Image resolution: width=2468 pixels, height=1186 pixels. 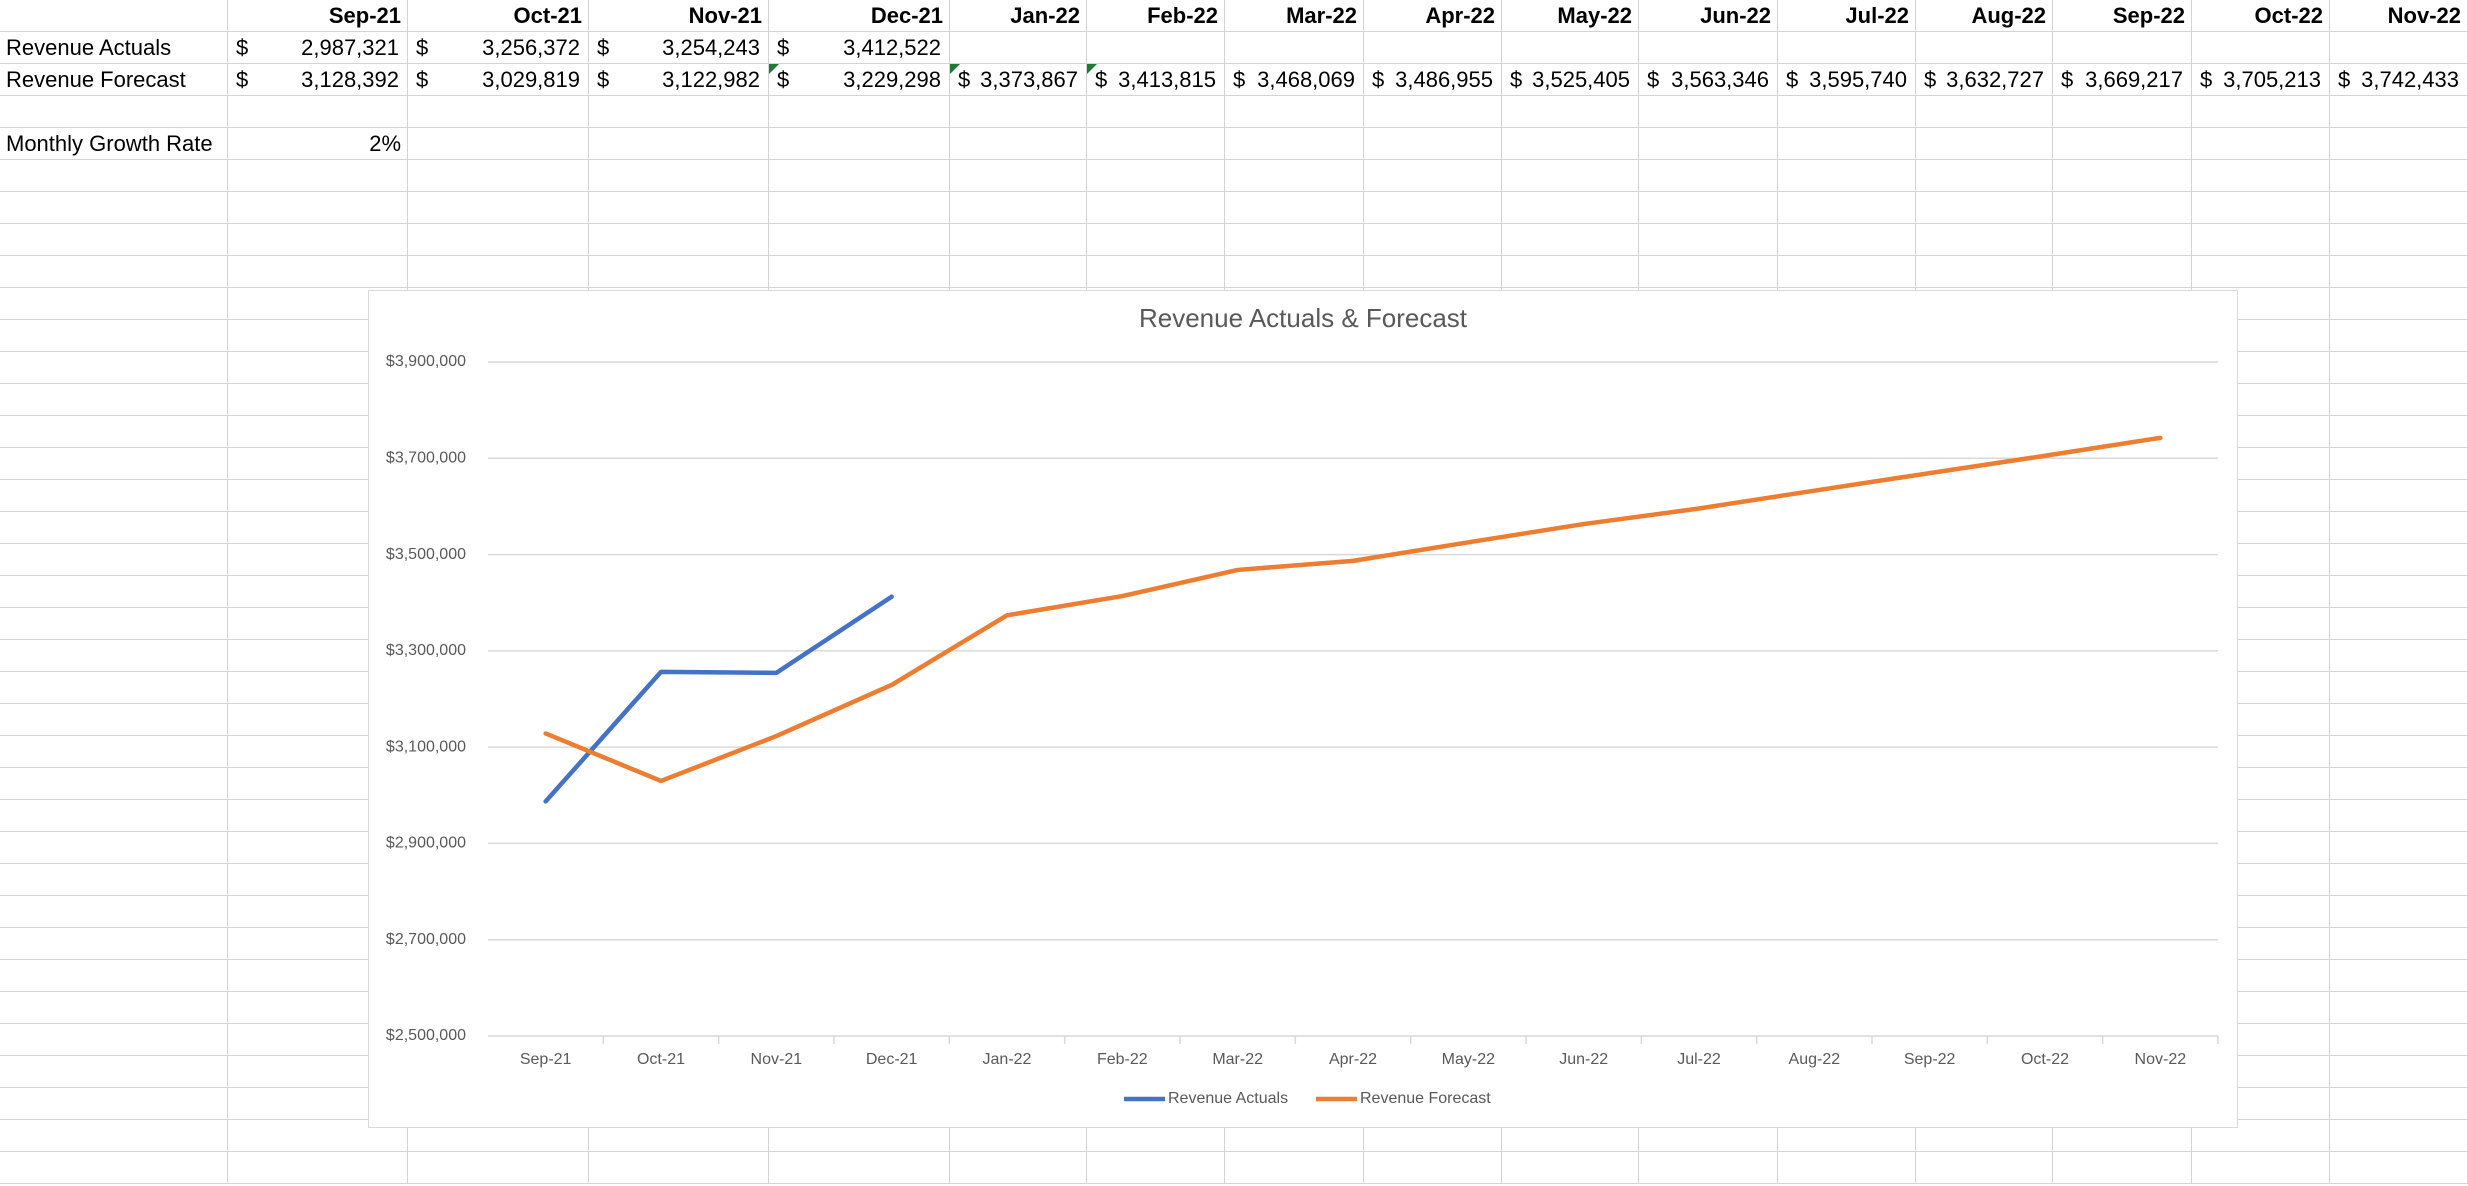 I want to click on currency-cell: $3,486,955, so click(x=1433, y=80).